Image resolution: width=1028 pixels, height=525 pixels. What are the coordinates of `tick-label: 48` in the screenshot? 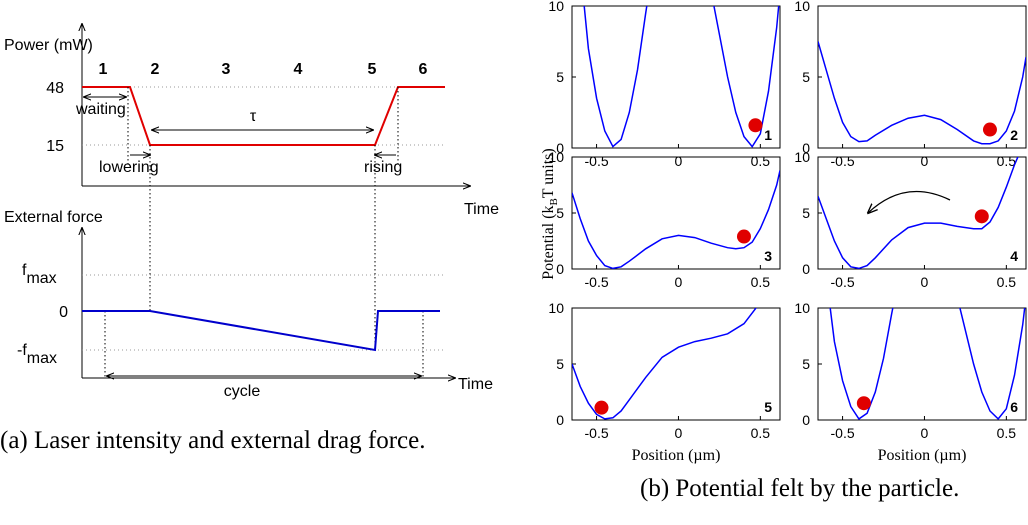 It's located at (55, 88).